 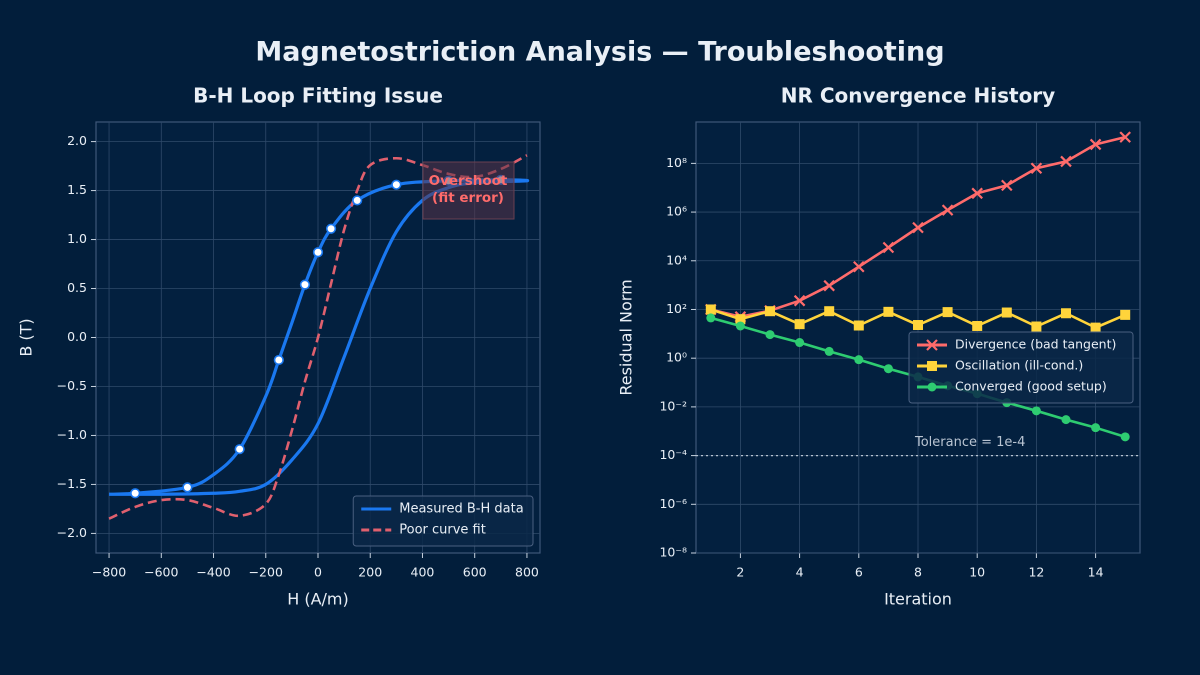 I want to click on legend: Measured B-H data Poor curve fit, so click(x=443, y=521).